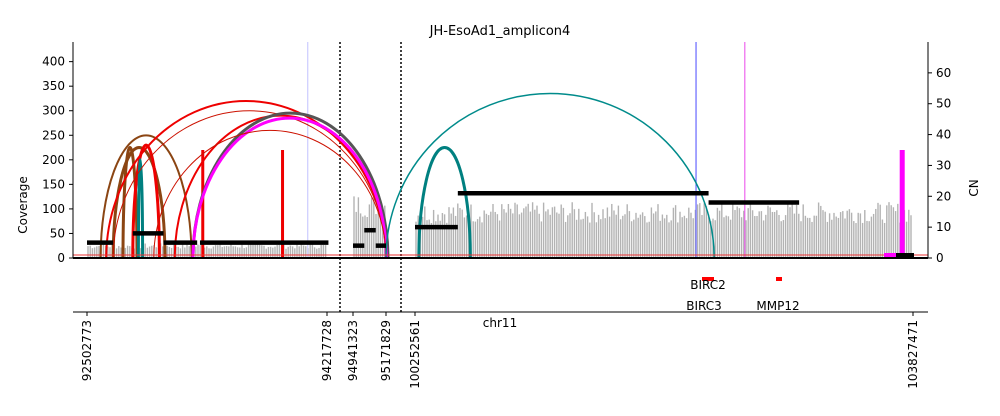 The width and height of the screenshot is (1000, 416). I want to click on coverage-histogram, so click(499, 227).